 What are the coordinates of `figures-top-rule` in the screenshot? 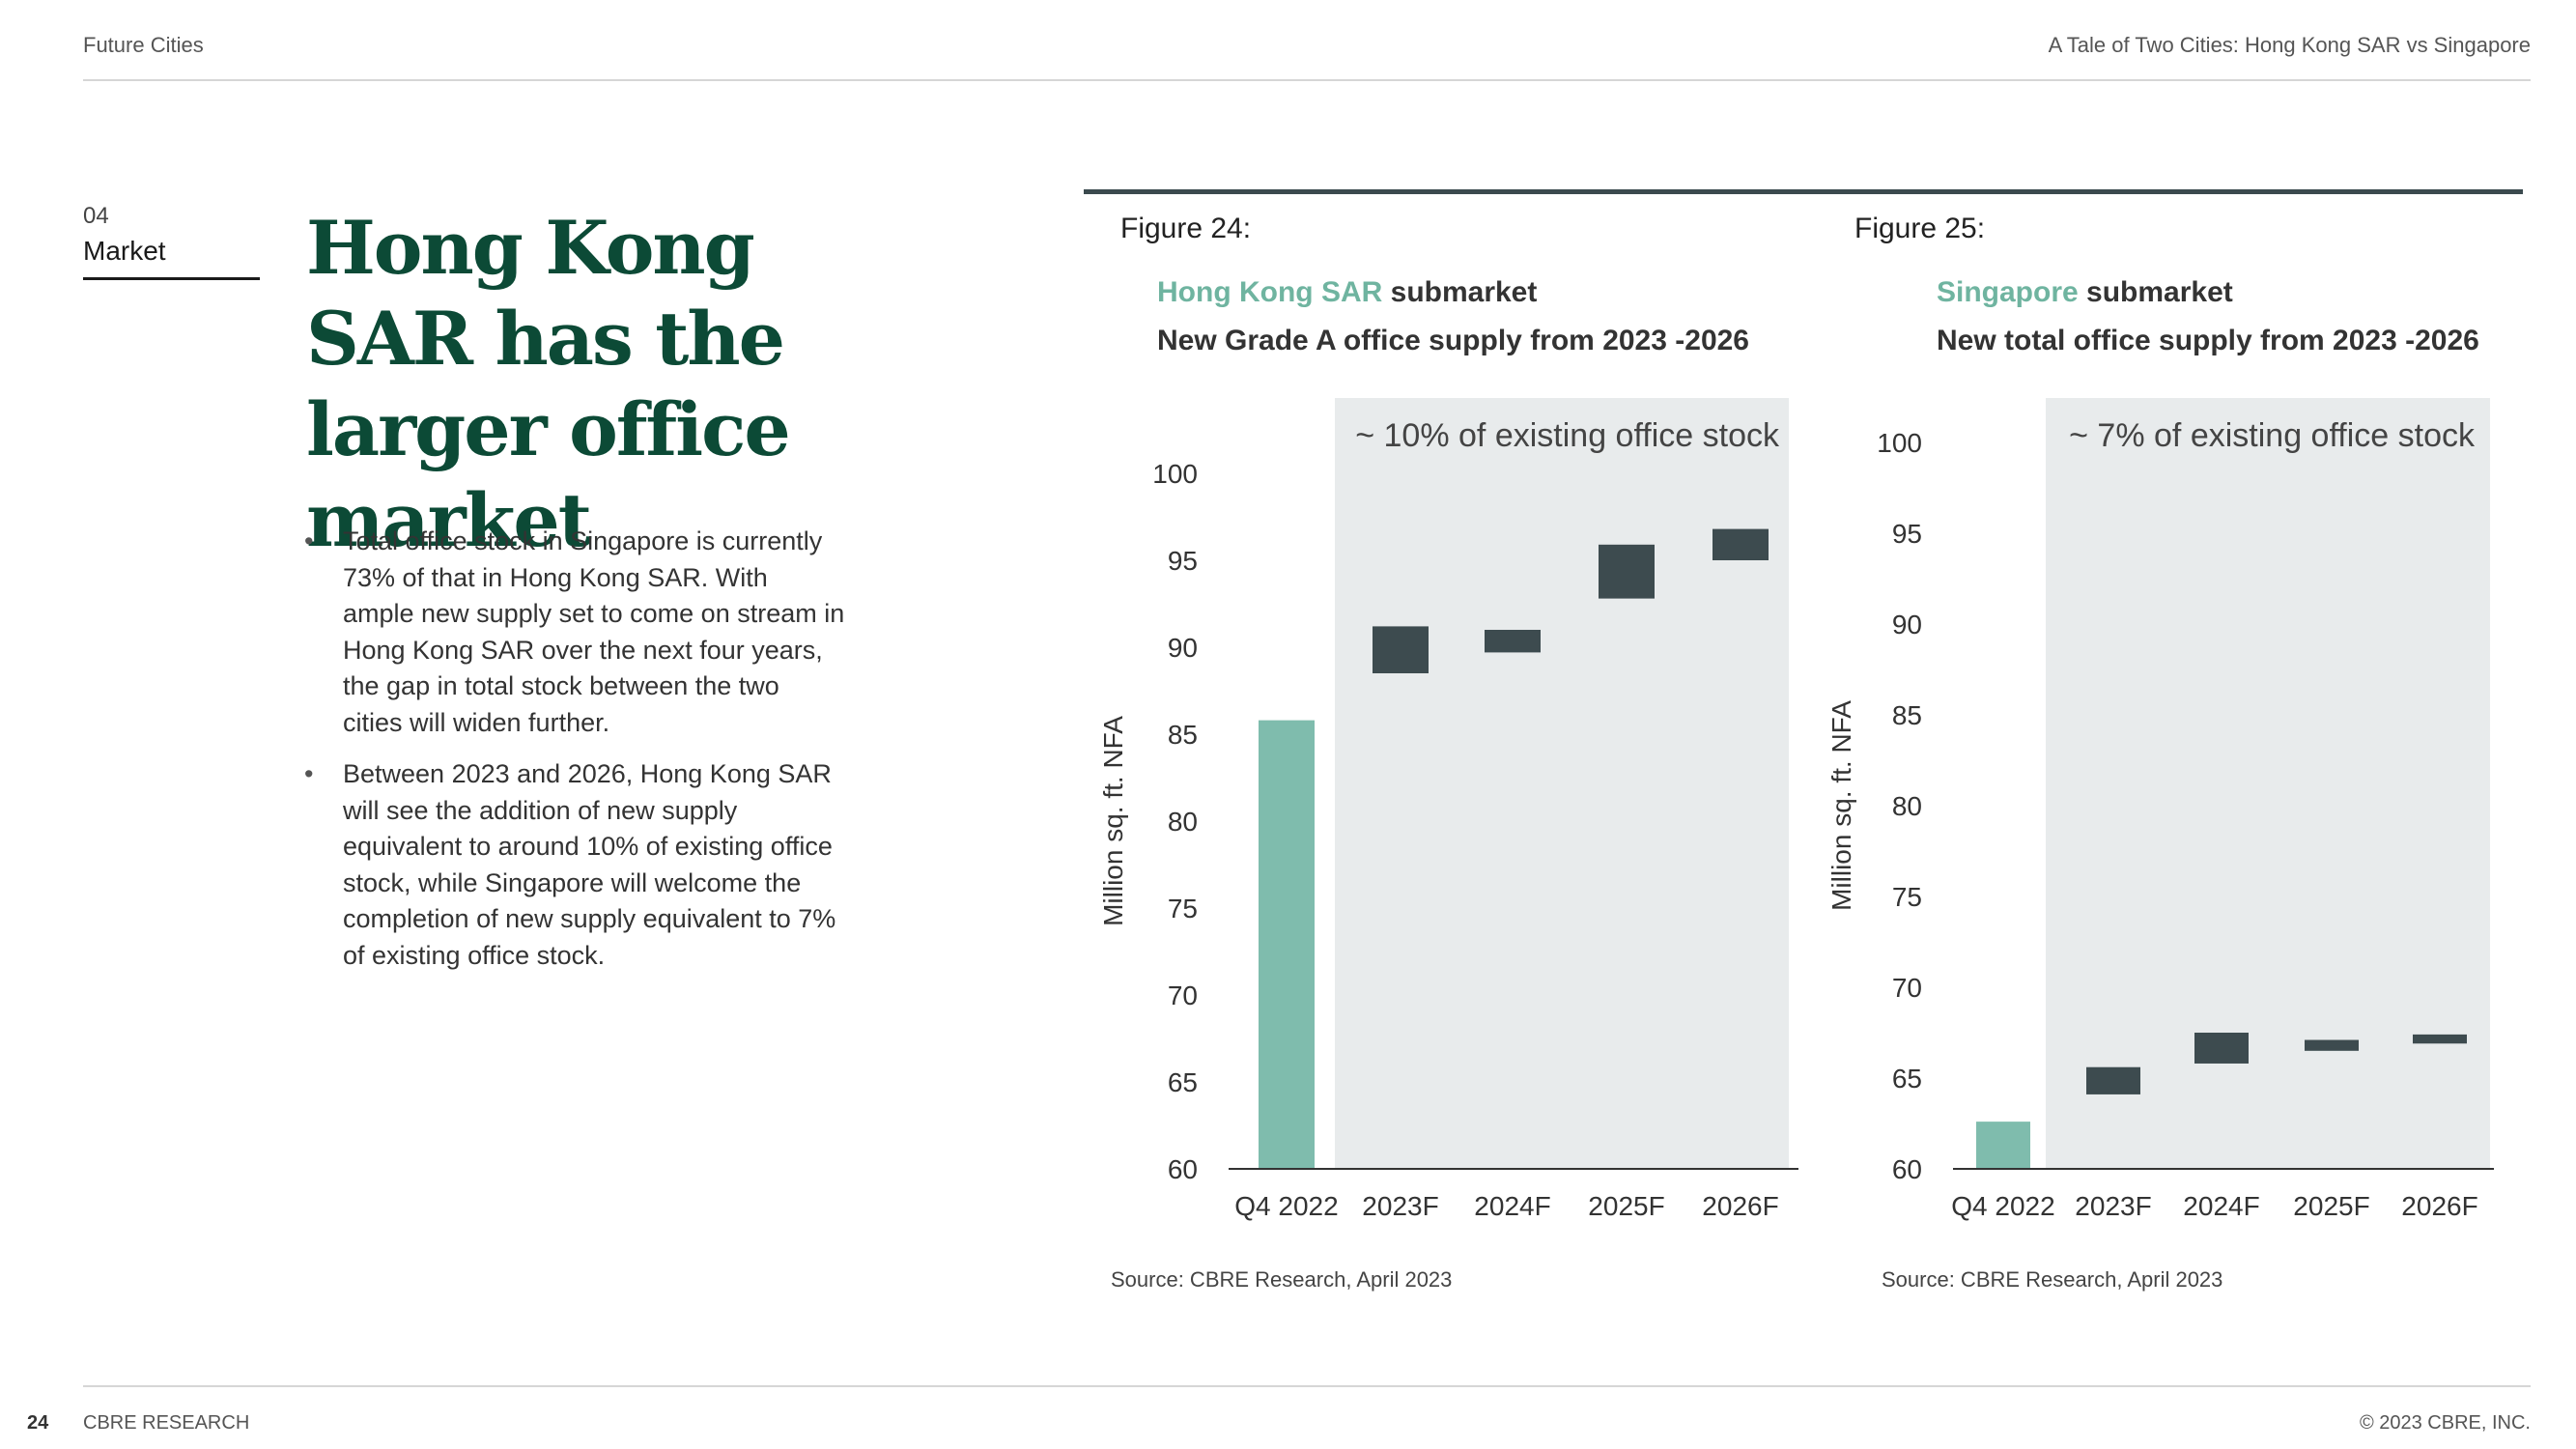 It's located at (1803, 191).